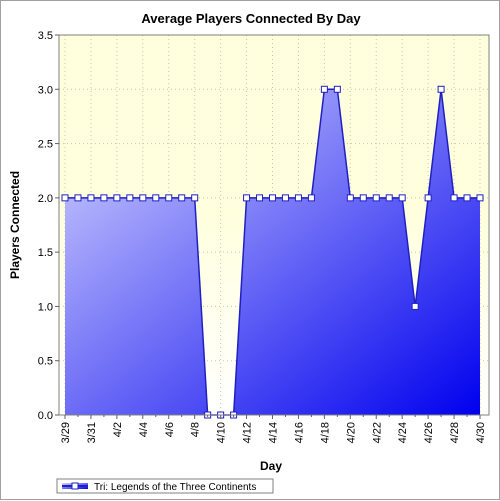 The height and width of the screenshot is (501, 500). I want to click on y-tick-label: 0.0, so click(45, 416).